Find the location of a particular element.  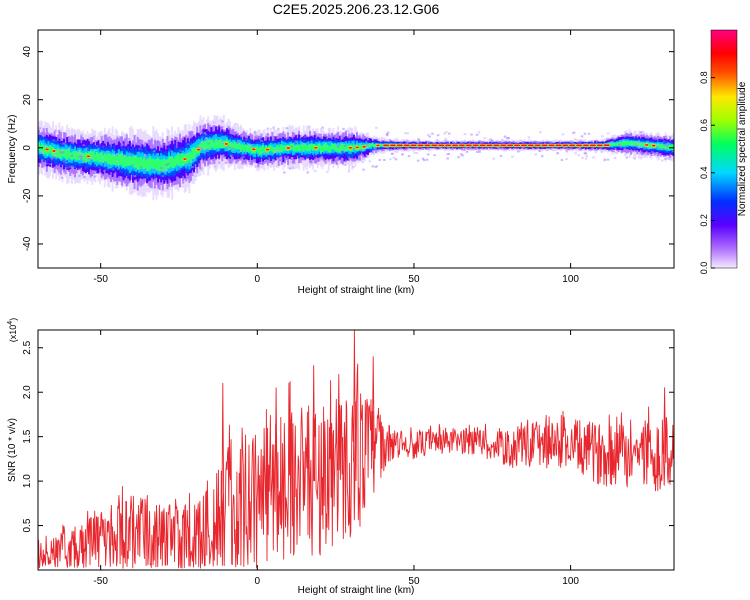

colorbar-tick-label: 0.2 is located at coordinates (704, 220).